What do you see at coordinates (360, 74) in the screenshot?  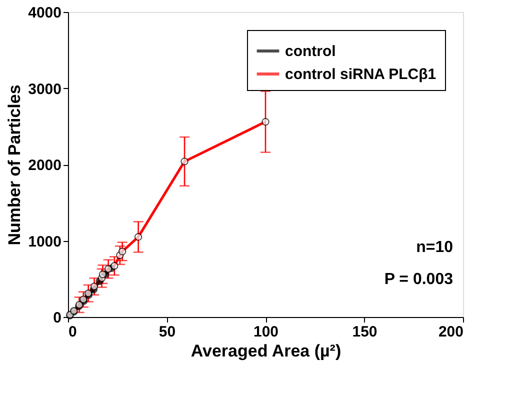 I see `legend-label: control siRNA PLCβ1` at bounding box center [360, 74].